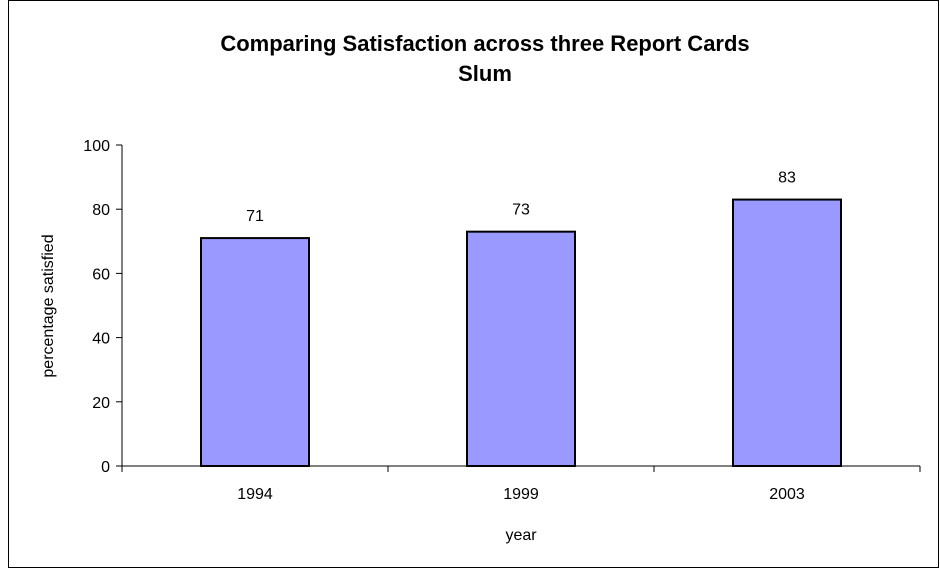  What do you see at coordinates (521, 210) in the screenshot?
I see `data-label: 73` at bounding box center [521, 210].